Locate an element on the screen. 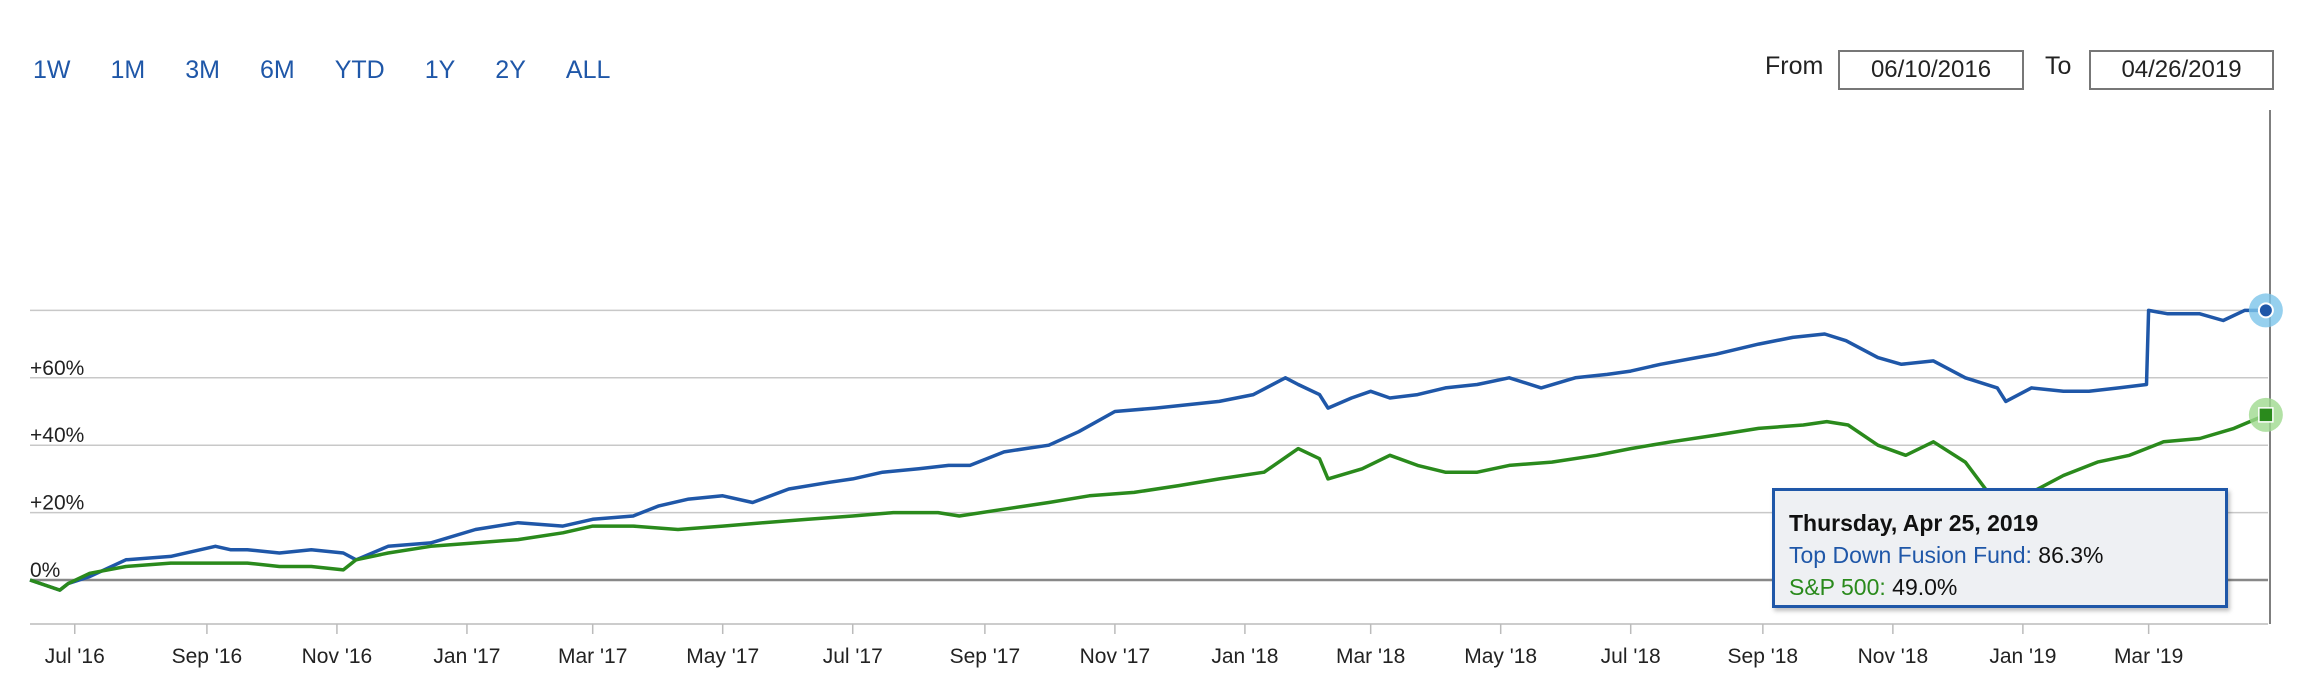  range-button-6m: 6M is located at coordinates (277, 70).